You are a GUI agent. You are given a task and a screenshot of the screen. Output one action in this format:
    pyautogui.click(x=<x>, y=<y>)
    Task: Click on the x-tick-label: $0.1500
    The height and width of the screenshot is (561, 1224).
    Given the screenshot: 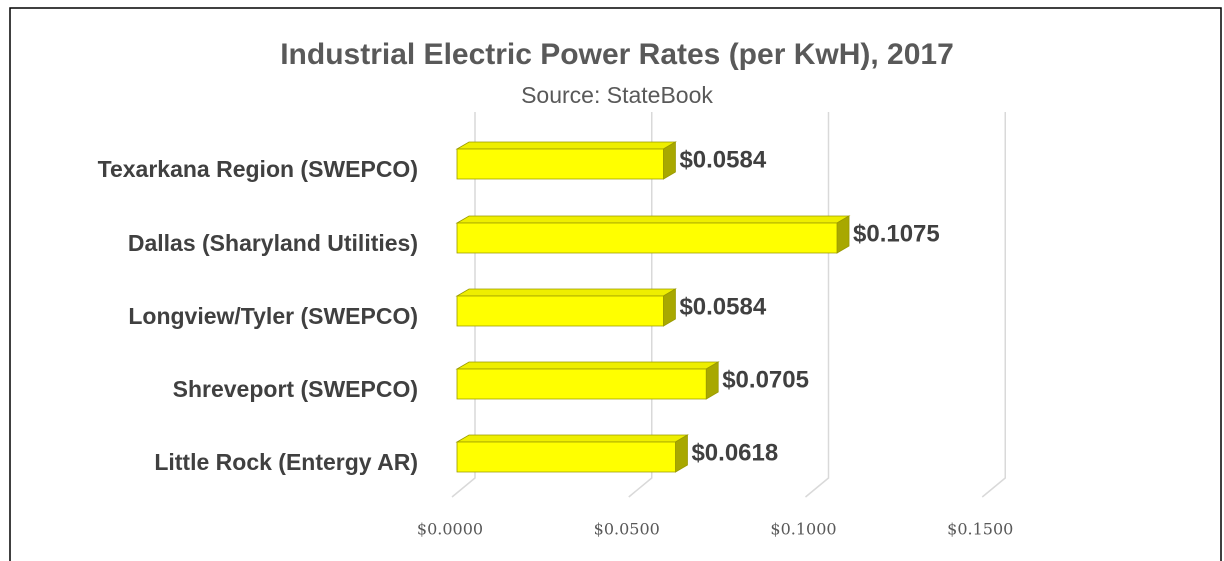 What is the action you would take?
    pyautogui.click(x=980, y=529)
    